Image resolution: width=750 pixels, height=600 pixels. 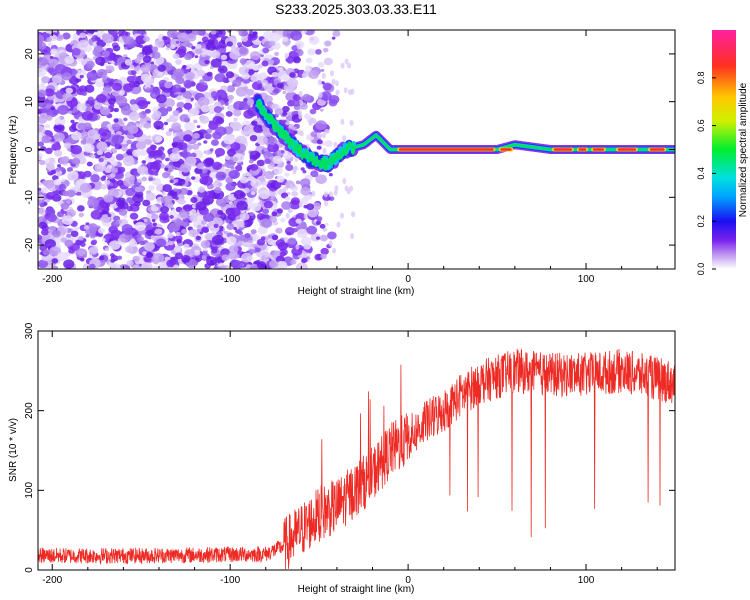 I want to click on spectrogram-xlabel: Height of straight line (km), so click(x=356, y=291).